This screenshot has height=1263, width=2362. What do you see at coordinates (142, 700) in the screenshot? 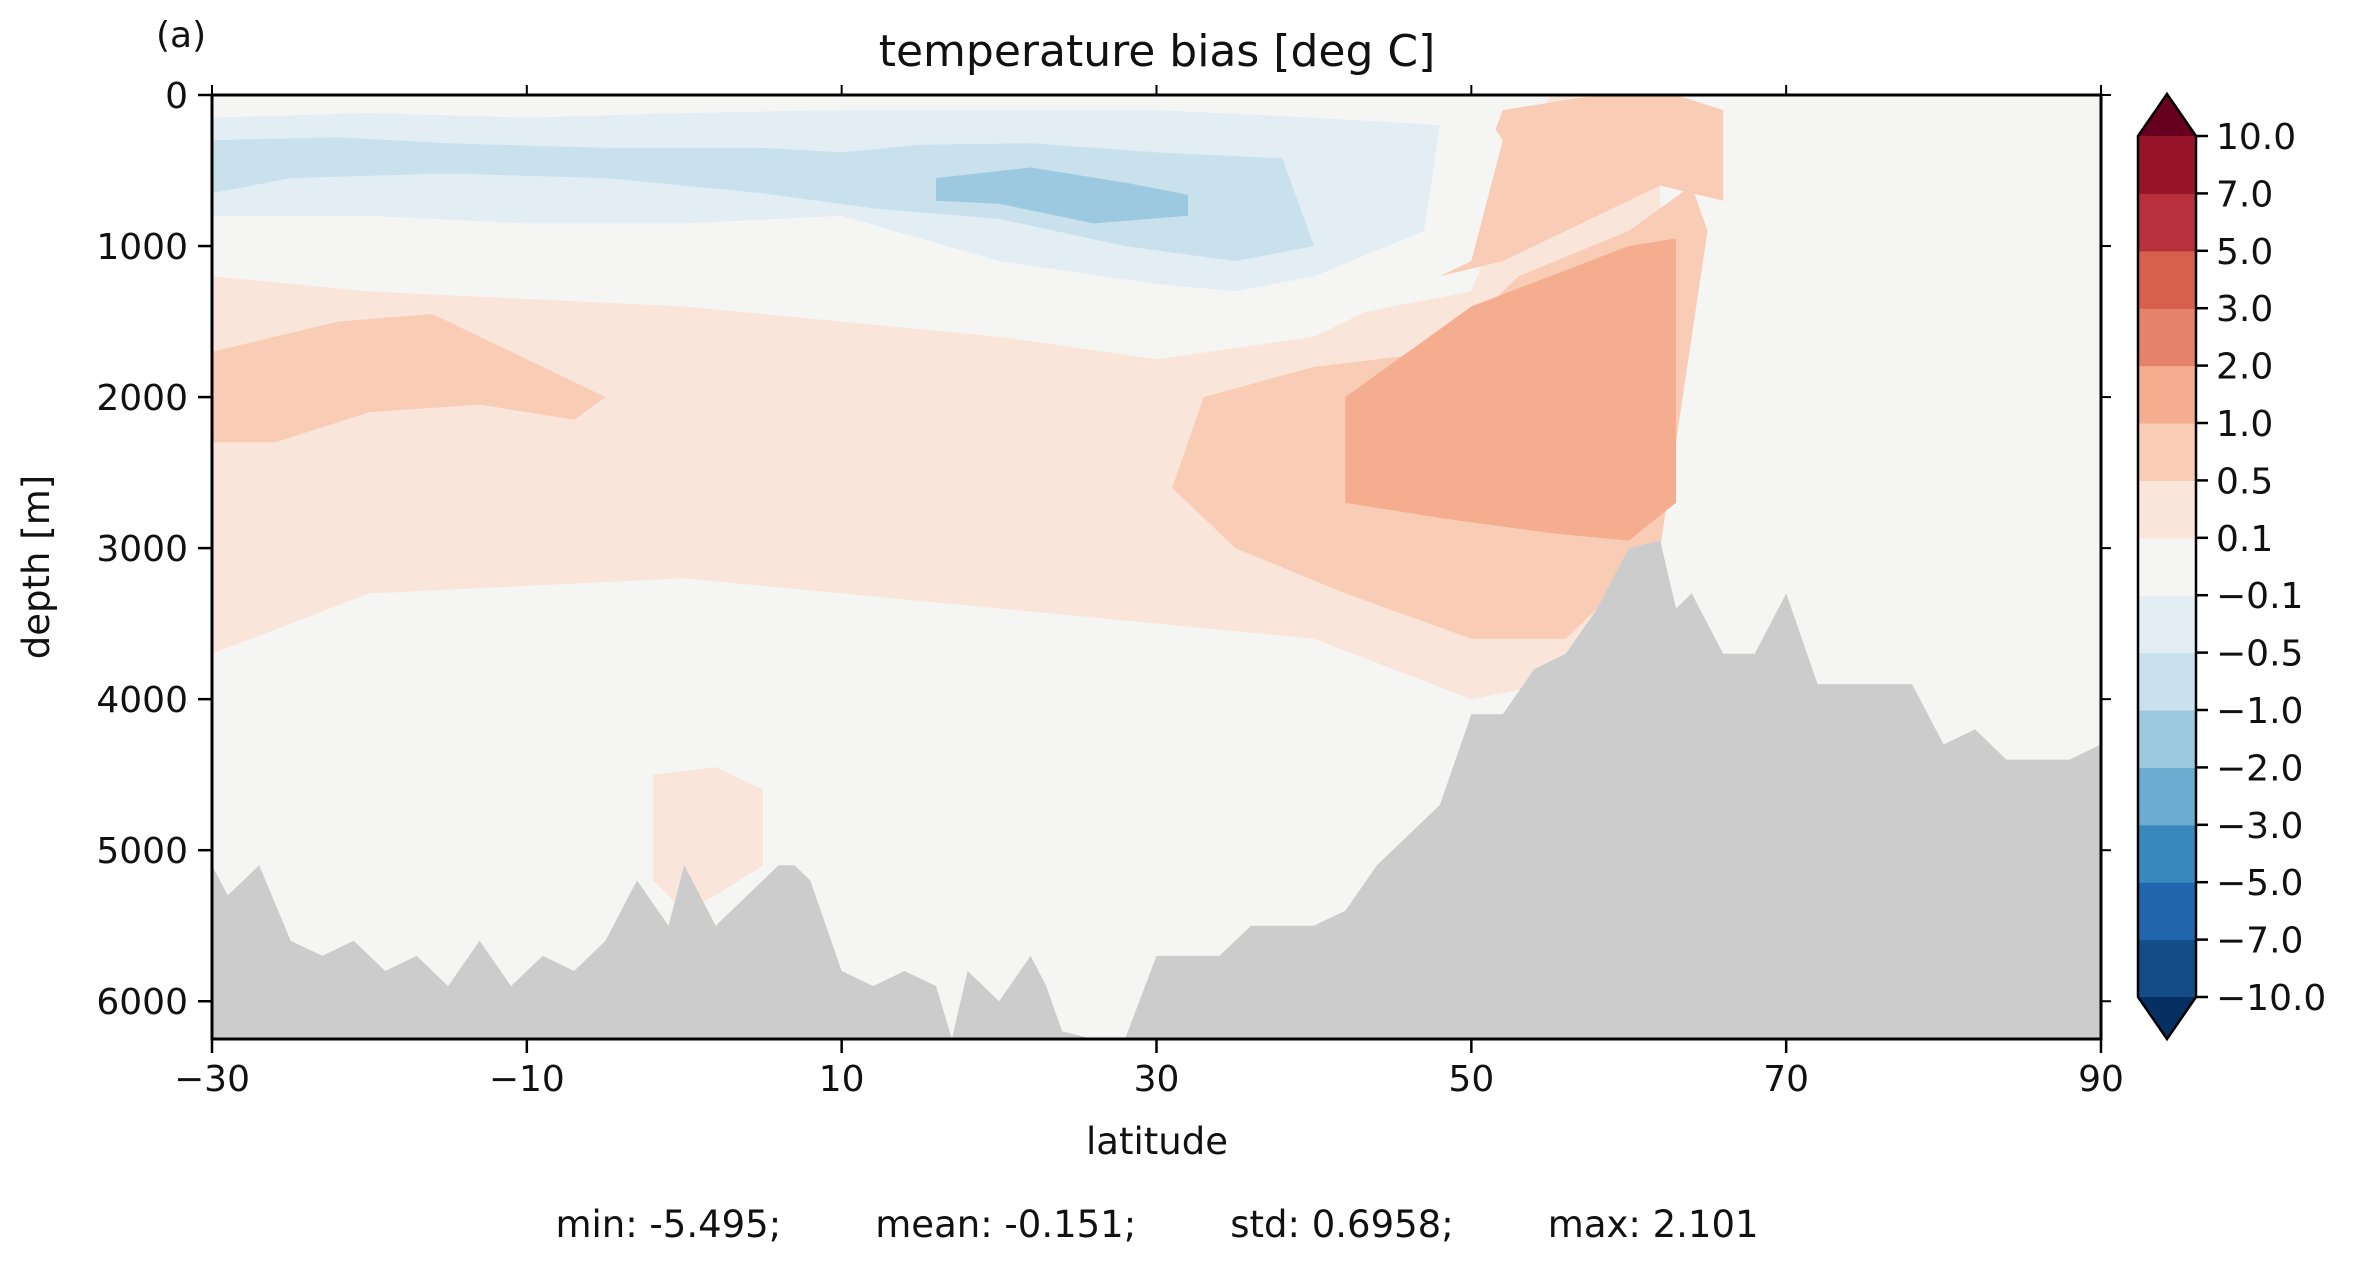
I see `y-tick-label: 4000` at bounding box center [142, 700].